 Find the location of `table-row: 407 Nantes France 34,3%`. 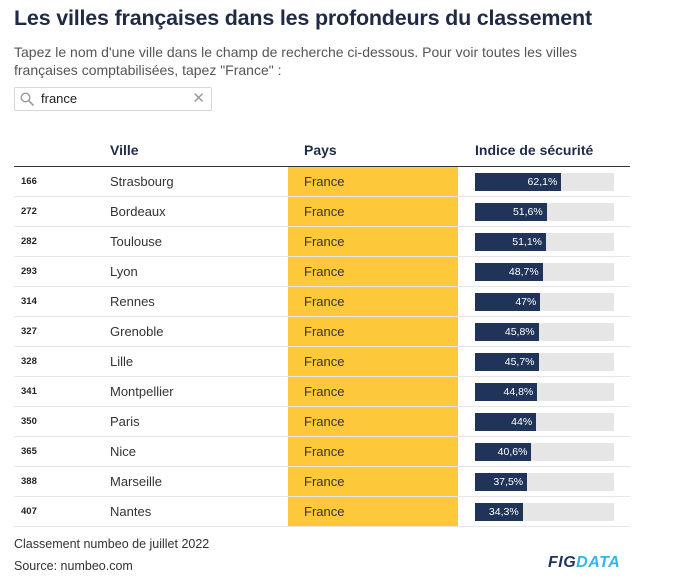

table-row: 407 Nantes France 34,3% is located at coordinates (322, 512).